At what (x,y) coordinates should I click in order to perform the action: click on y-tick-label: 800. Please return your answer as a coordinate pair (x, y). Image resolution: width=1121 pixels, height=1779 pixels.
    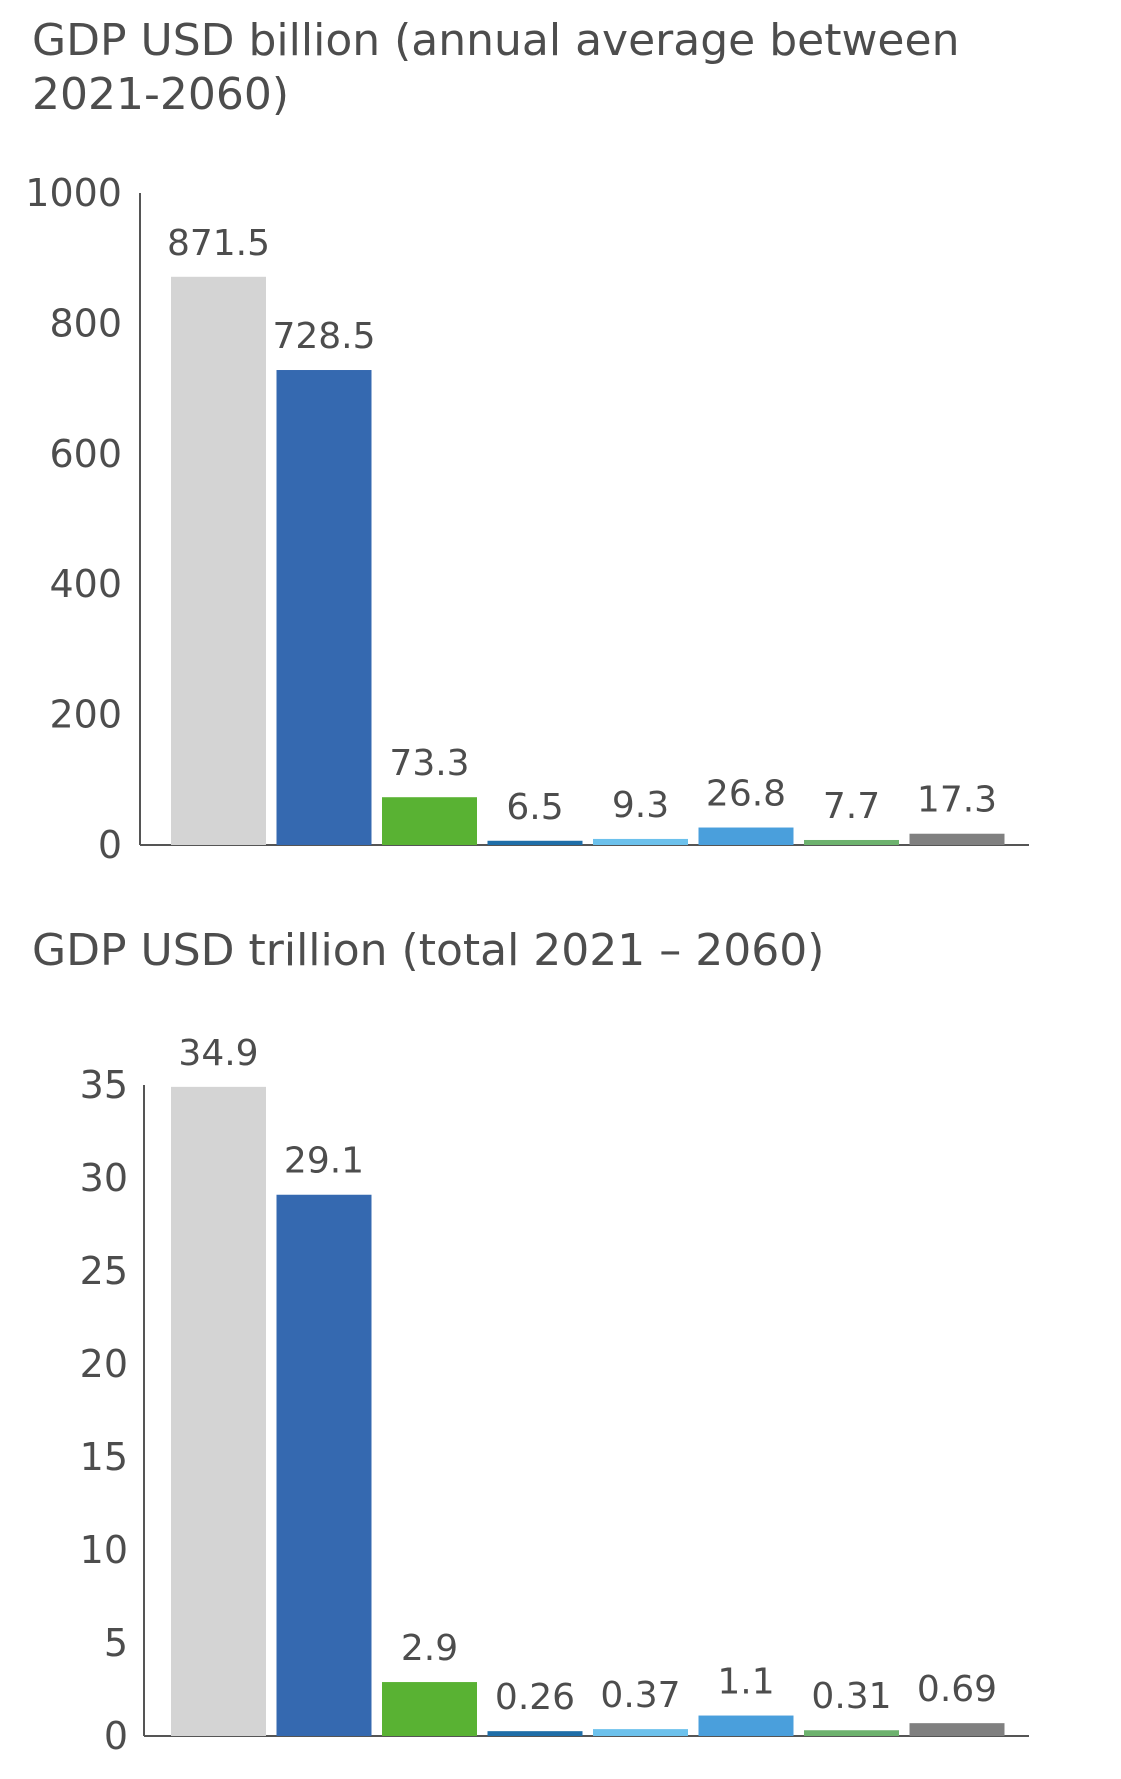
    Looking at the image, I should click on (85, 323).